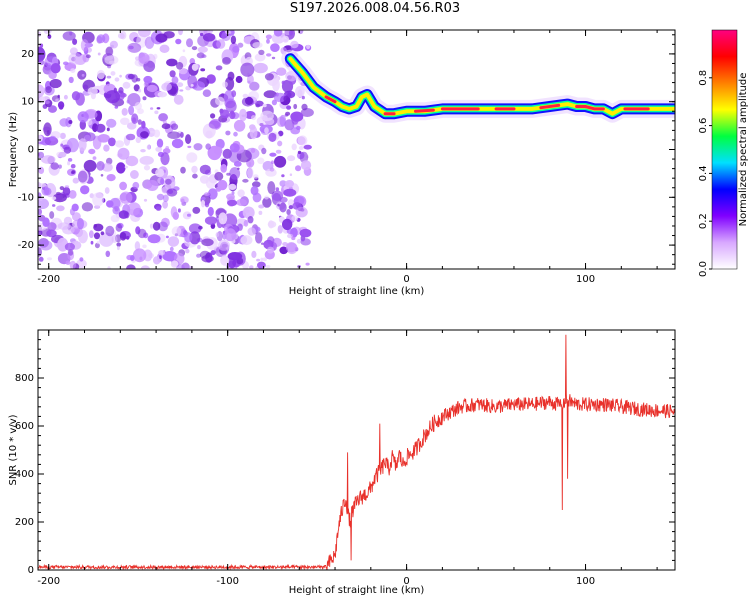 Image resolution: width=750 pixels, height=600 pixels. I want to click on y-tick-label: 600, so click(24, 426).